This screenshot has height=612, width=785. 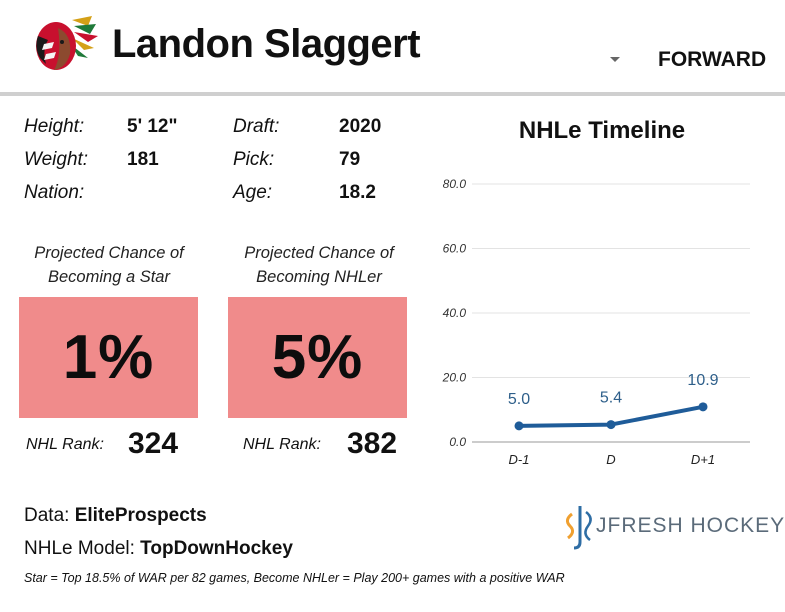 I want to click on data-source: Data: EliteProspects, so click(x=115, y=516).